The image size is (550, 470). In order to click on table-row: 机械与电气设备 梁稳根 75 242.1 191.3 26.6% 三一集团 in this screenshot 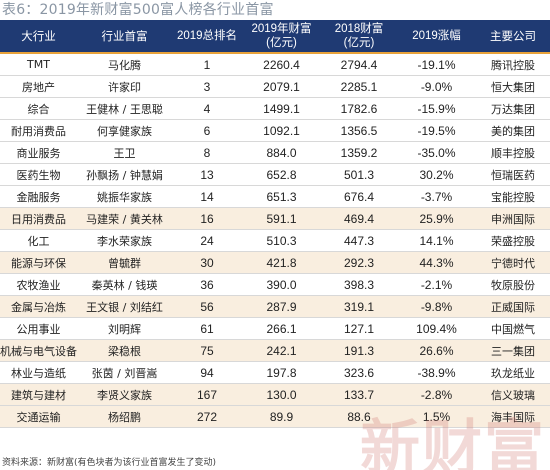, I will do `click(275, 351)`.